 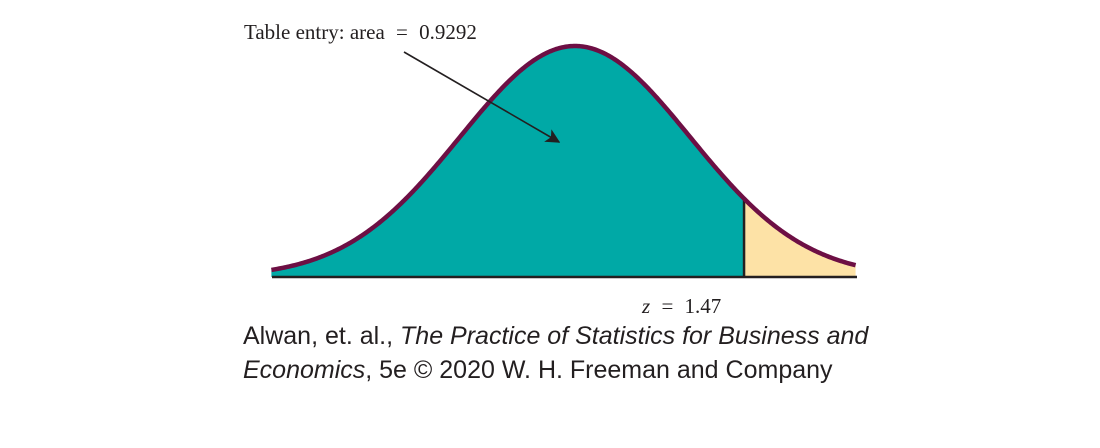 What do you see at coordinates (703, 306) in the screenshot?
I see `z-value: 1.47` at bounding box center [703, 306].